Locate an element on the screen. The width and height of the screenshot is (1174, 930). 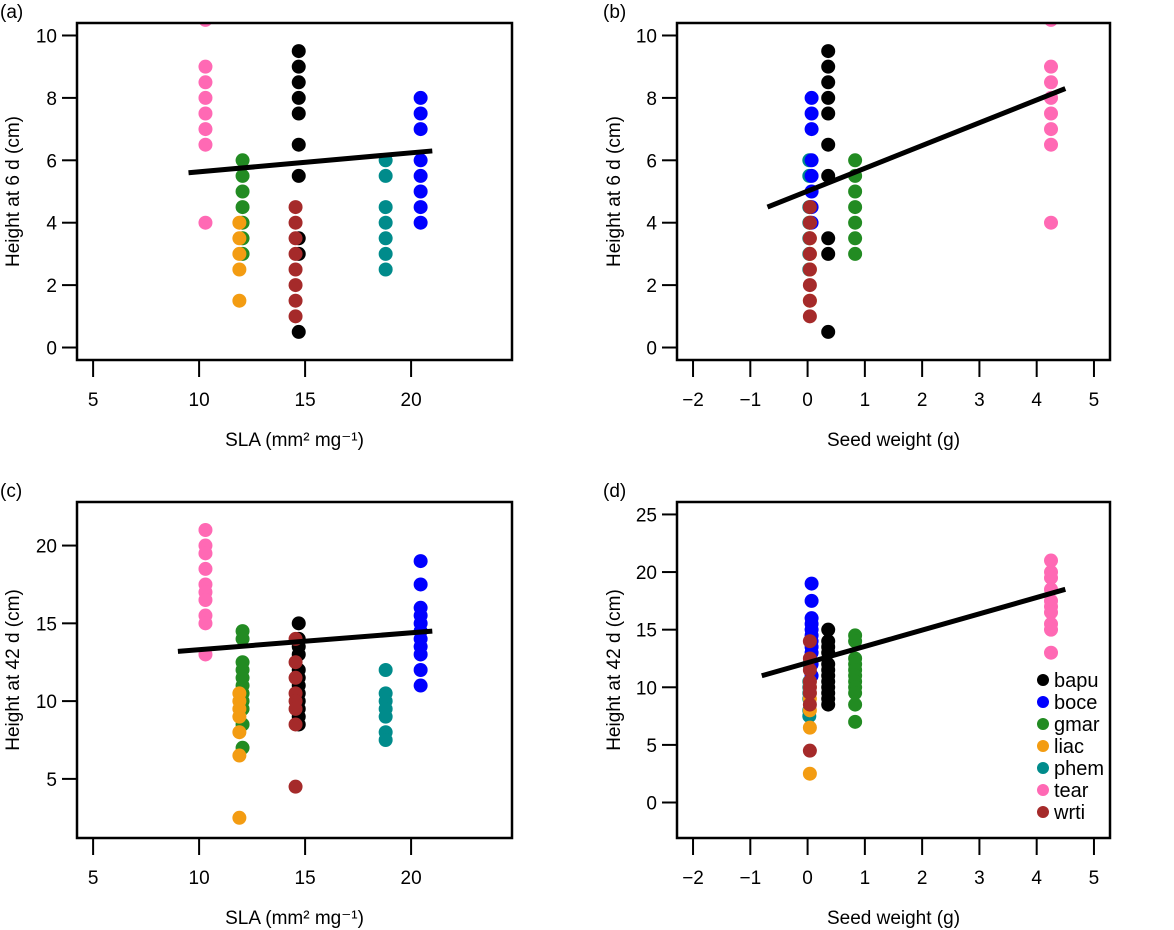
y-tick-label: 0 is located at coordinates (51, 349).